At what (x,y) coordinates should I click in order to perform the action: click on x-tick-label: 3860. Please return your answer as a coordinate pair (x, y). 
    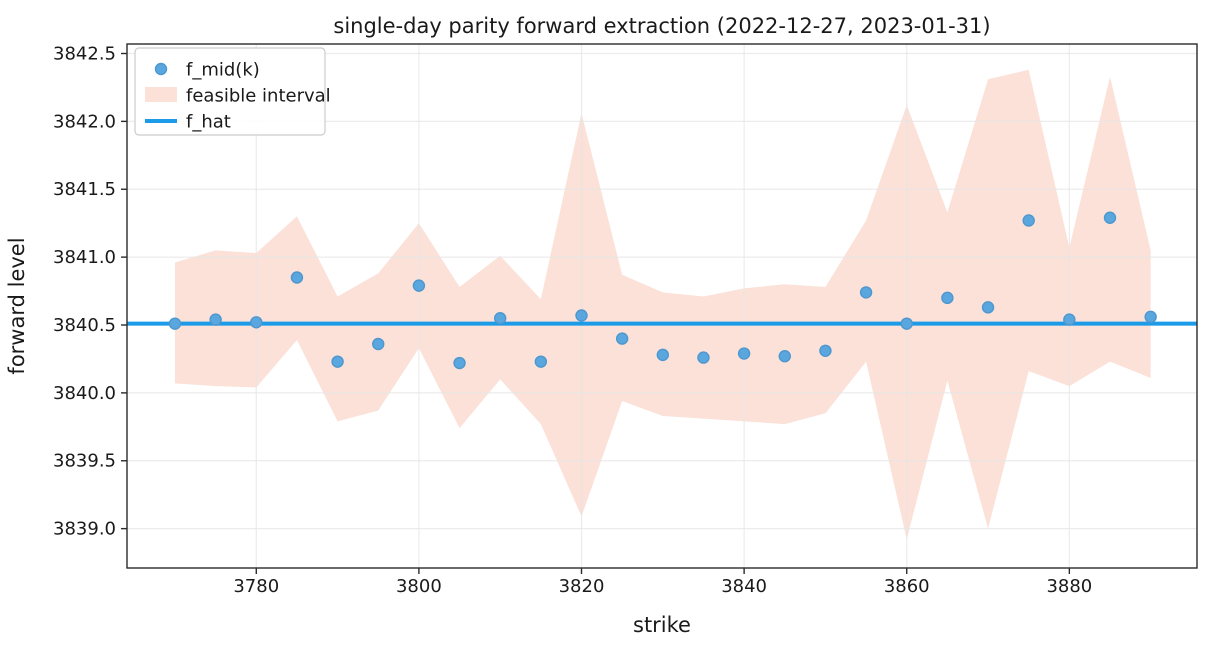
    Looking at the image, I should click on (907, 586).